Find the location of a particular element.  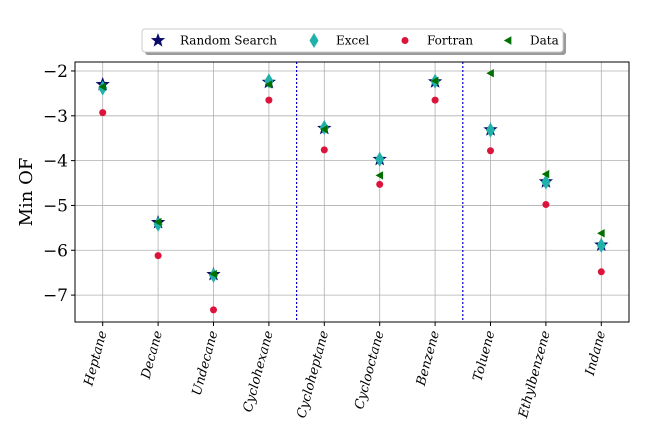

legend-marker-random-search is located at coordinates (158, 40).